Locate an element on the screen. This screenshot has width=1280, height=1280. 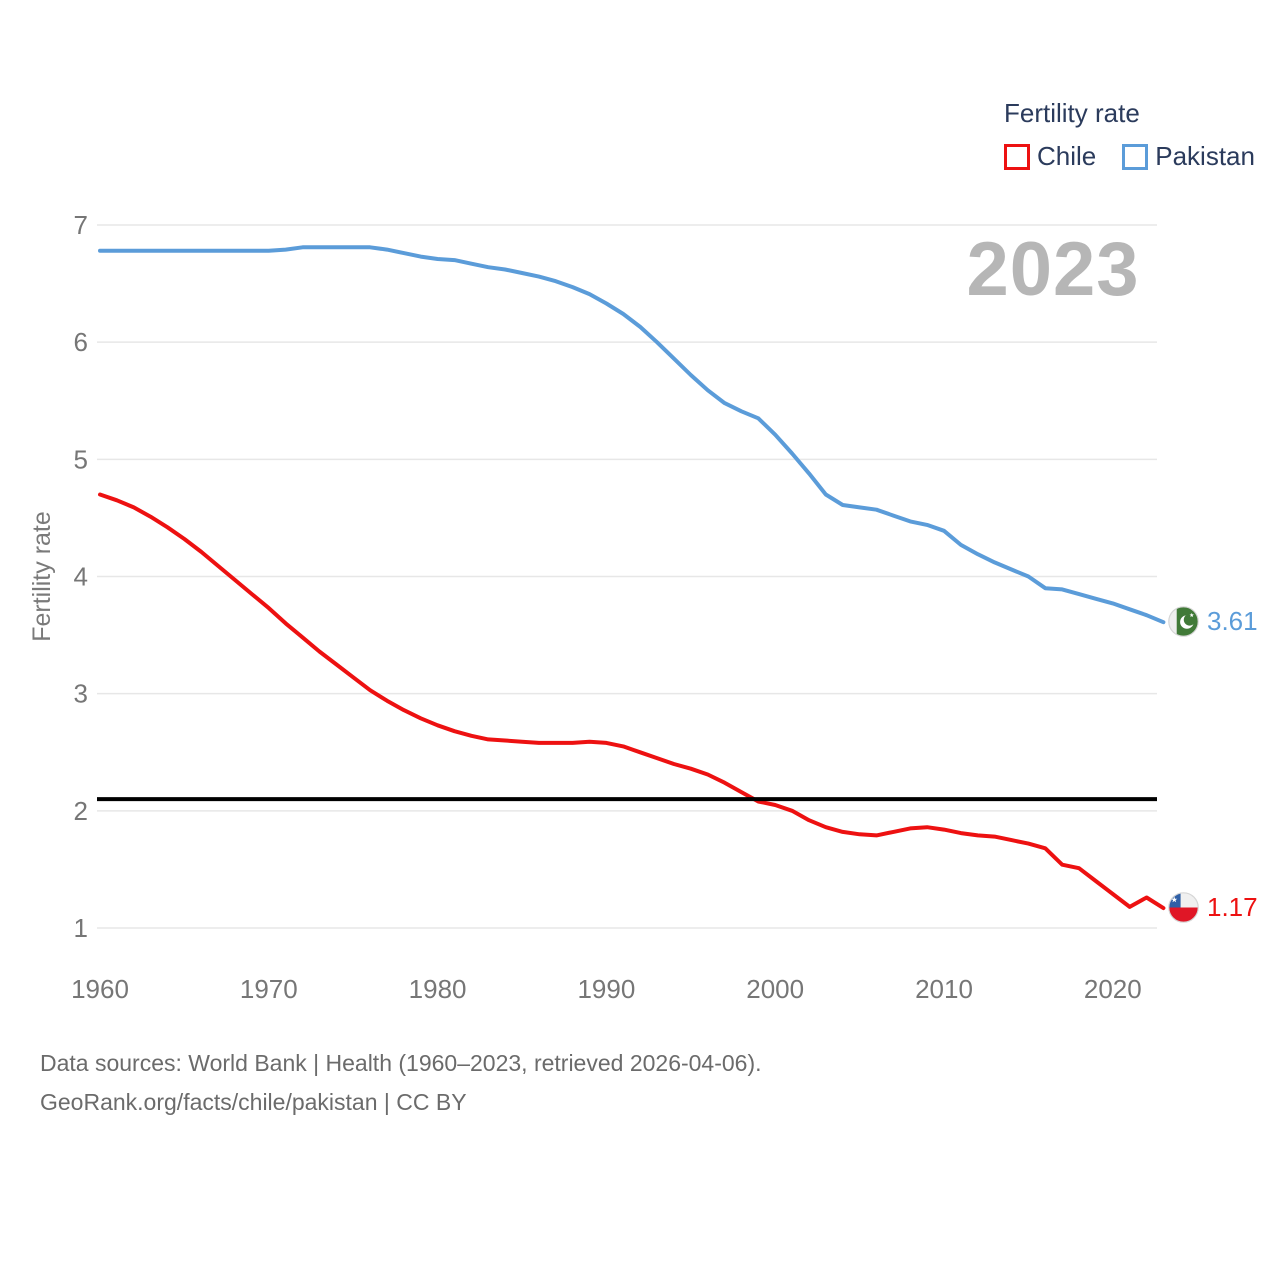
year-watermark: 2023 is located at coordinates (1053, 269).